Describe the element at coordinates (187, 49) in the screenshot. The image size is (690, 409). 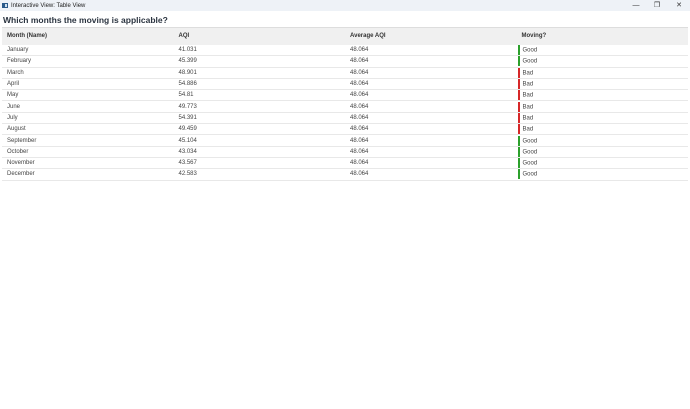
I see `cell-text: 41.031` at that location.